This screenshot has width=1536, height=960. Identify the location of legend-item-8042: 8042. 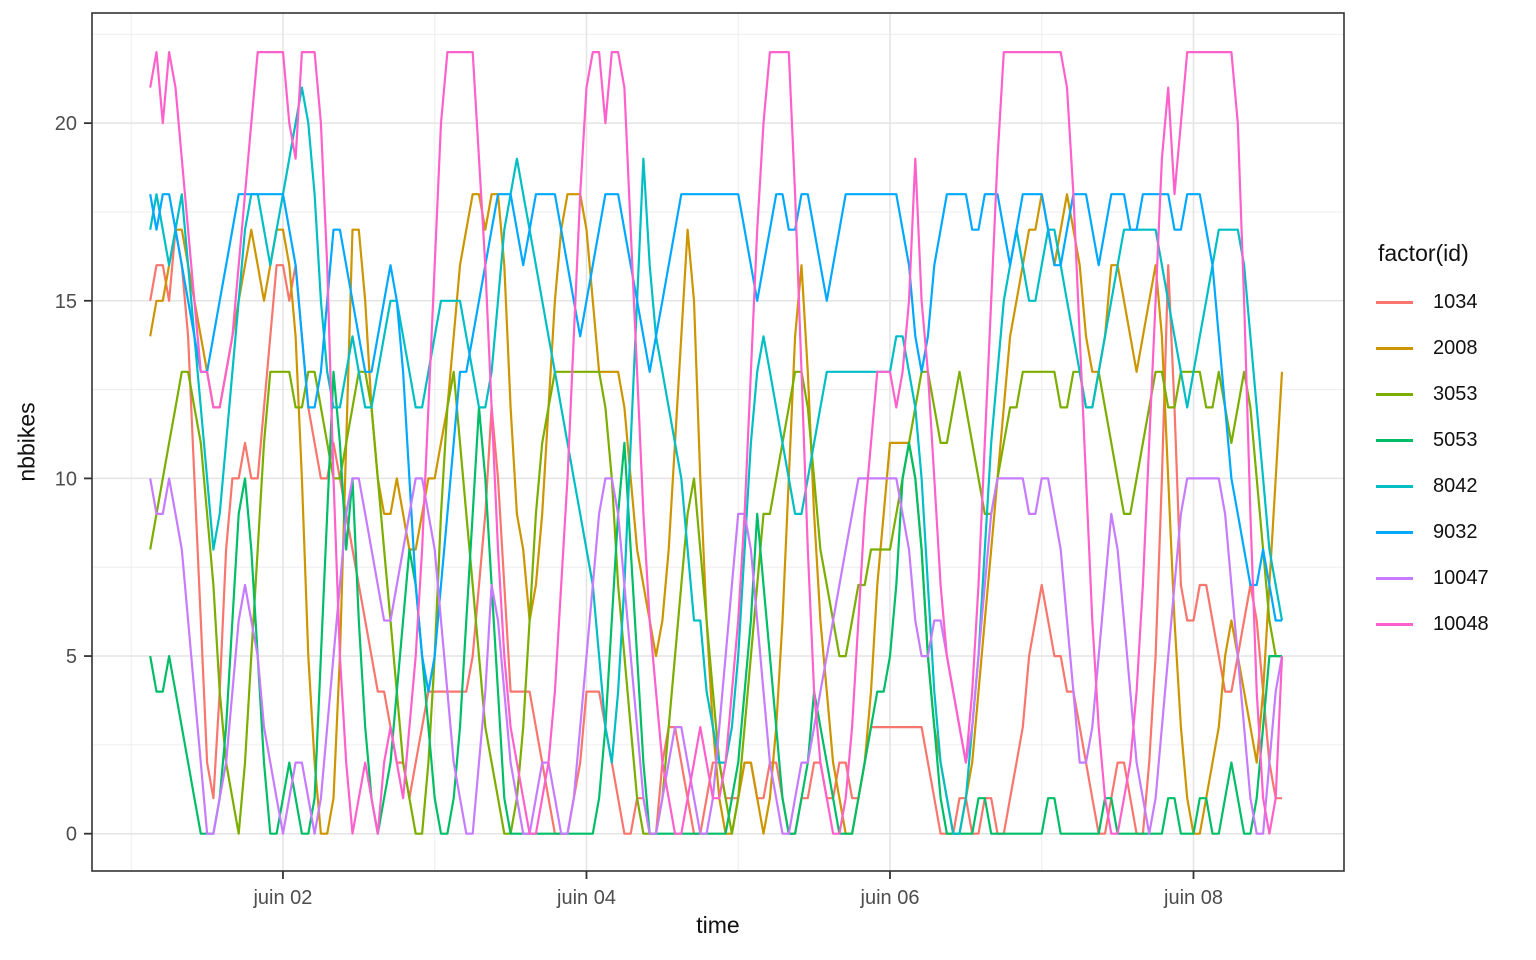
(1432, 486).